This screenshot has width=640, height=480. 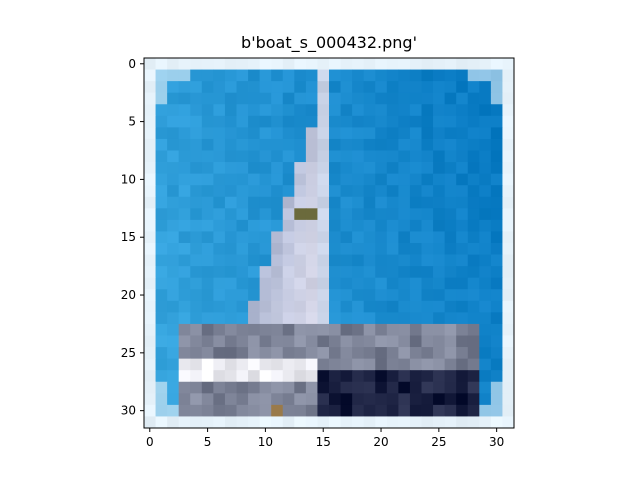 What do you see at coordinates (208, 442) in the screenshot?
I see `x-tick-label: 5` at bounding box center [208, 442].